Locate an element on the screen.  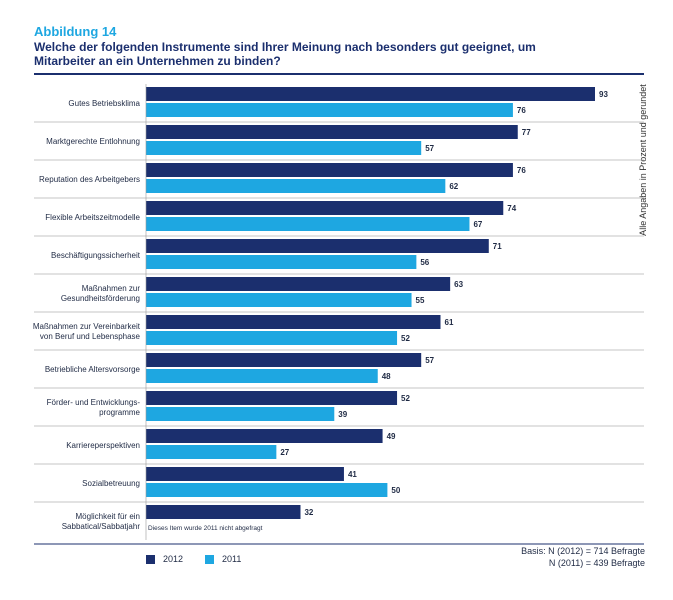
value-label-2011: 57 is located at coordinates (429, 148).